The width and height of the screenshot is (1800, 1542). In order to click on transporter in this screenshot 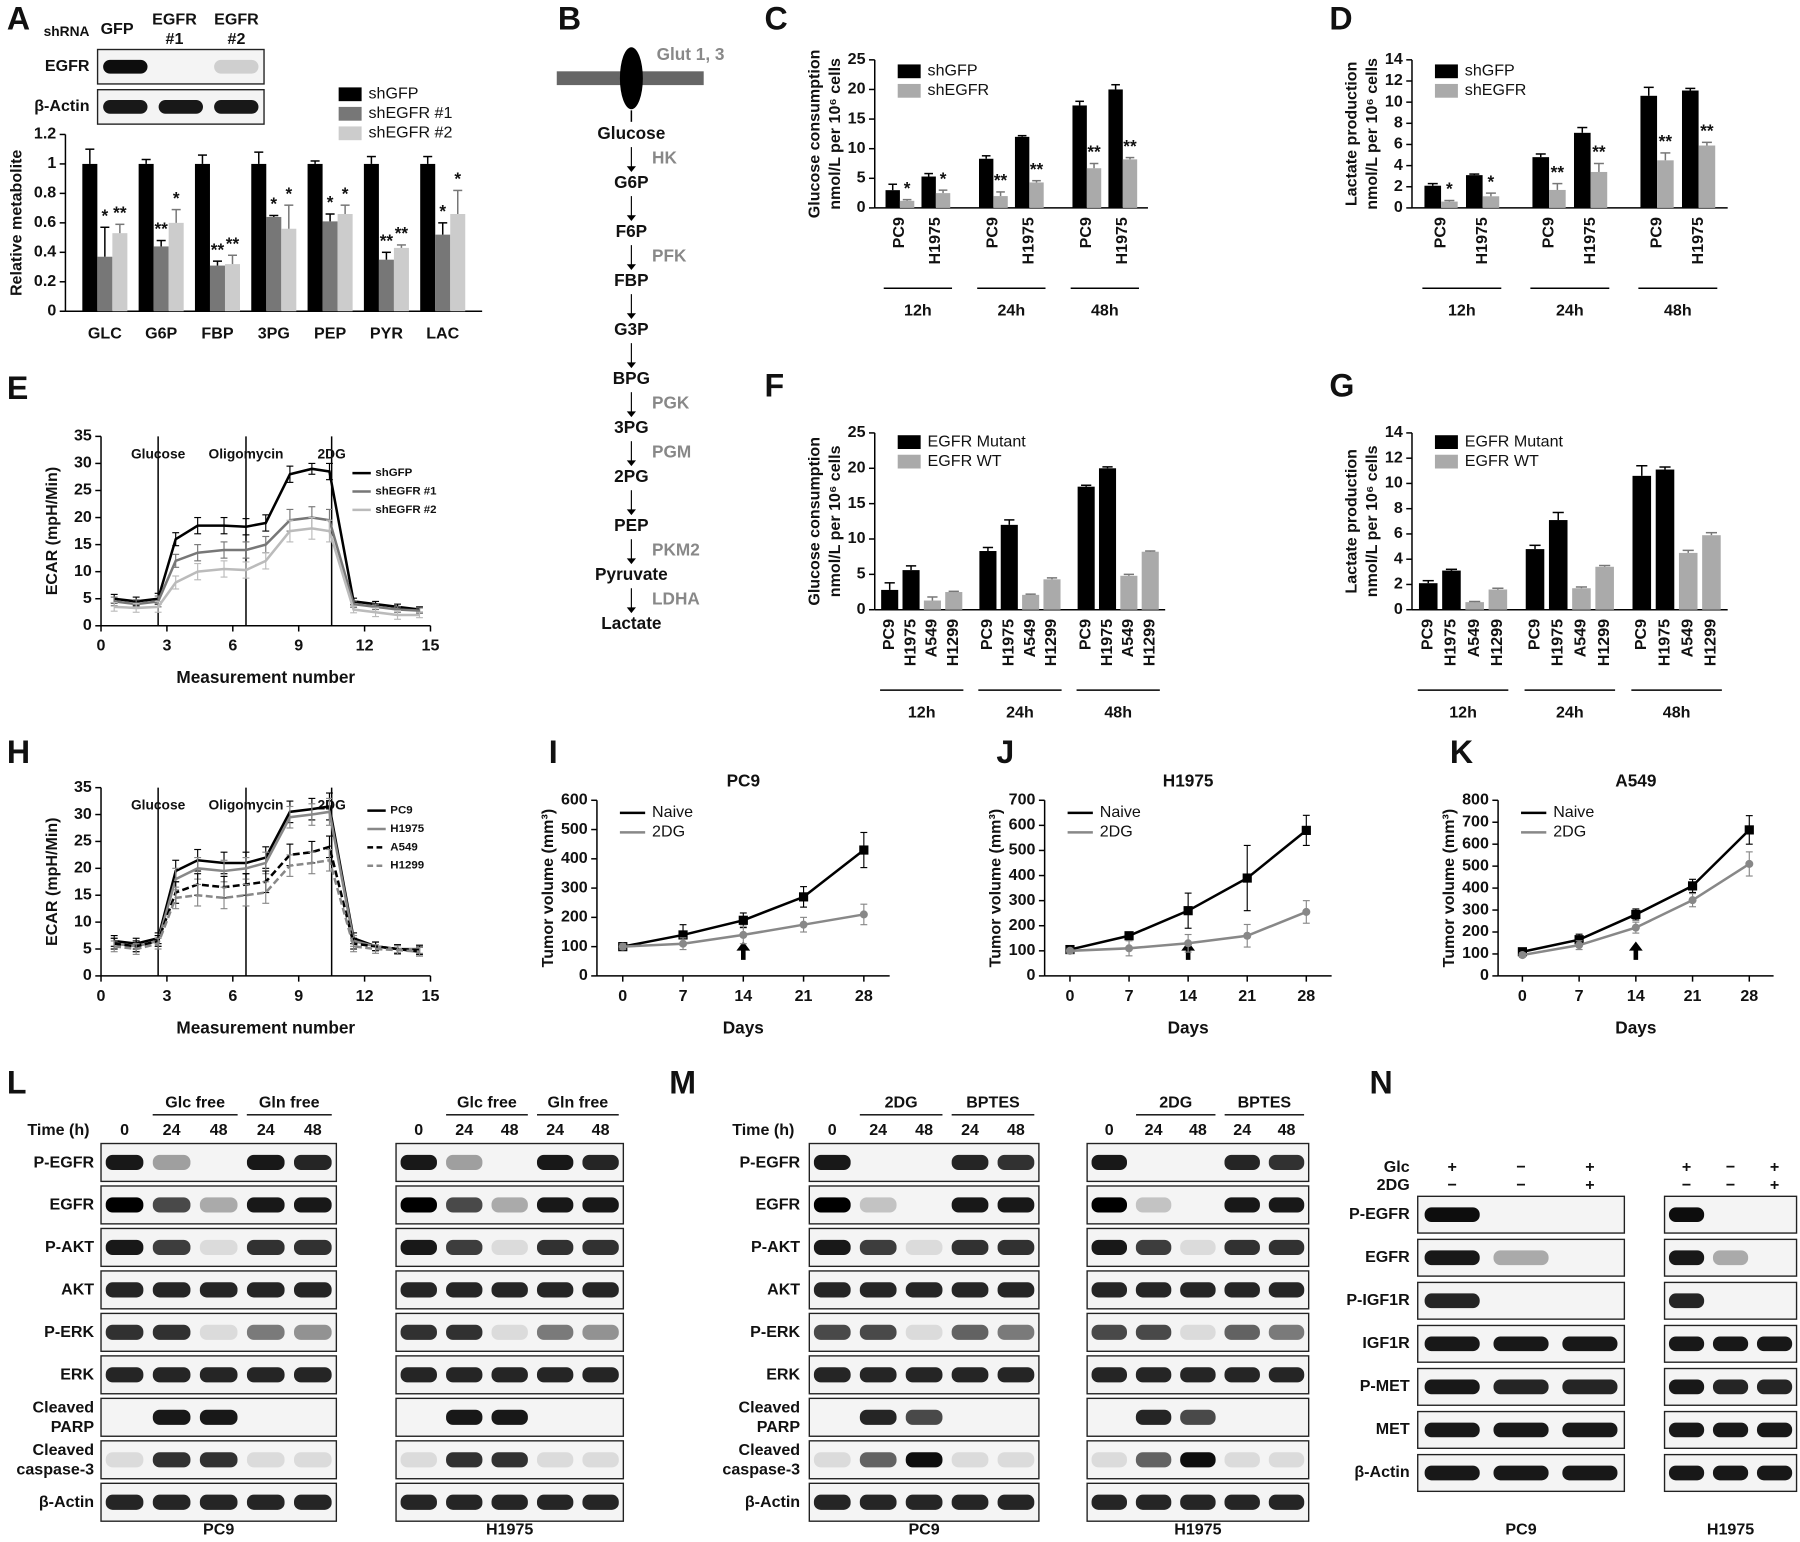, I will do `click(631, 78)`.